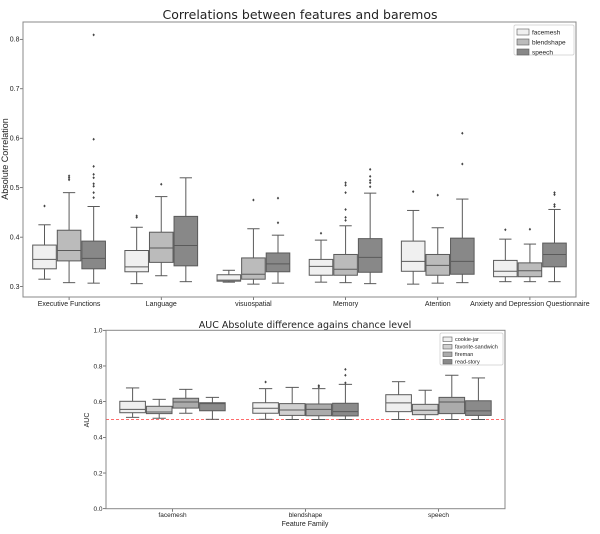 The image size is (600, 534). I want to click on chart-1-y-axis-label: Absolute Correlation, so click(5, 159).